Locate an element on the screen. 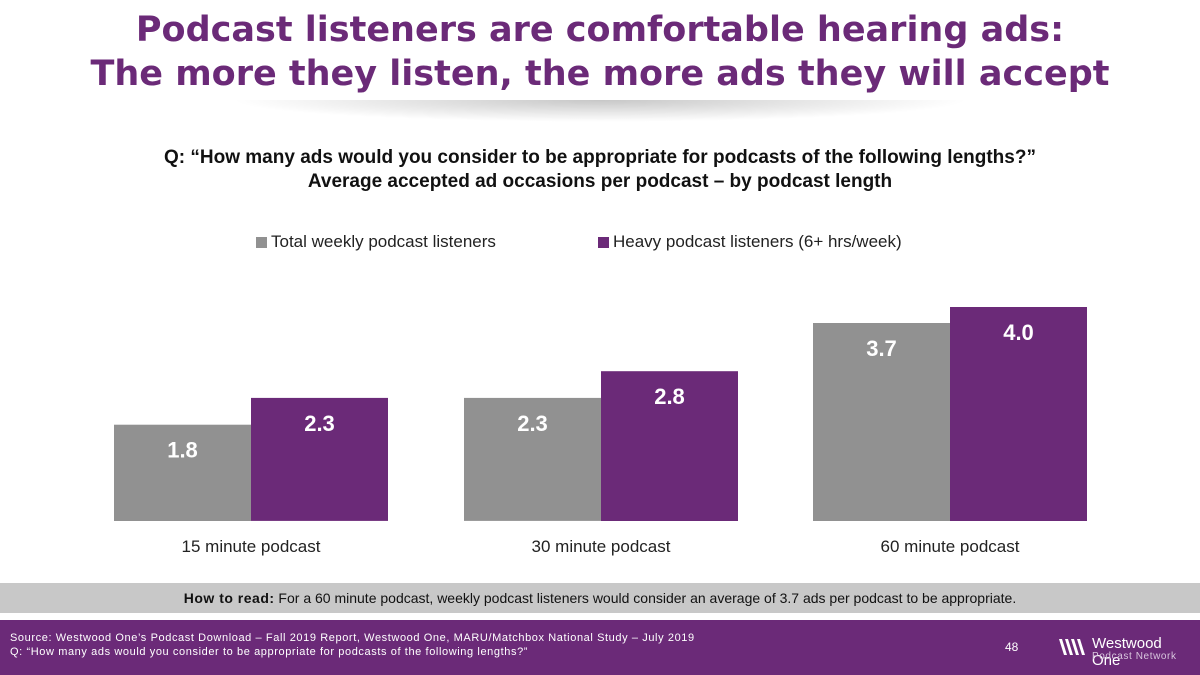 The image size is (1200, 675). legend-item-total: Total weekly podcast listeners is located at coordinates (376, 242).